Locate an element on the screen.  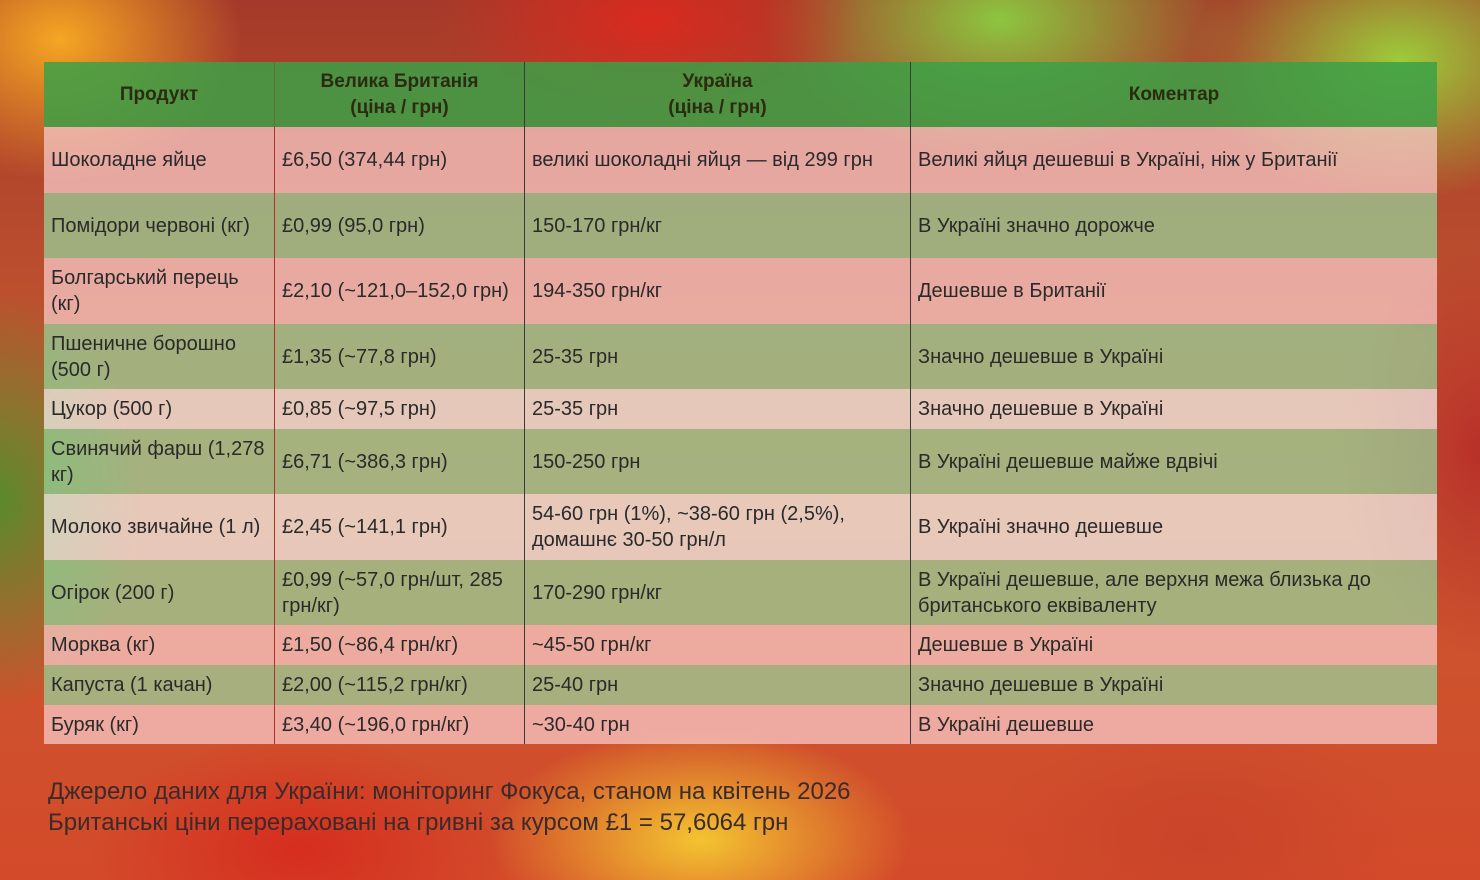
header-comment: Коментар is located at coordinates (1173, 94).